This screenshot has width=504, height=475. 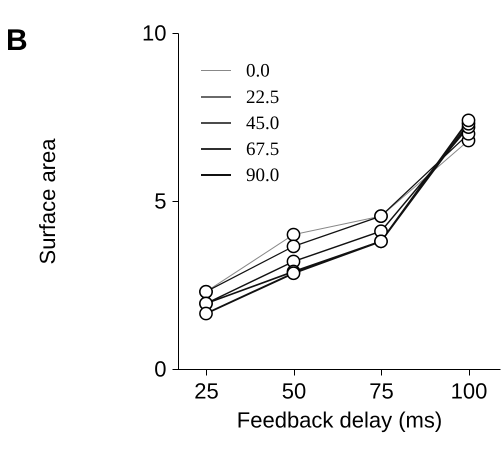 I want to click on chart-title: B, so click(x=17, y=40).